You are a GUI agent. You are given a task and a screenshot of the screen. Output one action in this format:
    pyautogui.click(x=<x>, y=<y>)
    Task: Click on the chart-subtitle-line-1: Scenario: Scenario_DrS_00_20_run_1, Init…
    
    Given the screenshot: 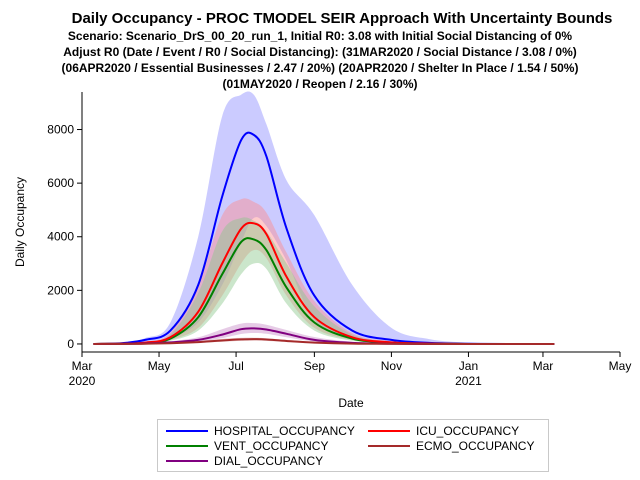 What is the action you would take?
    pyautogui.click(x=320, y=36)
    